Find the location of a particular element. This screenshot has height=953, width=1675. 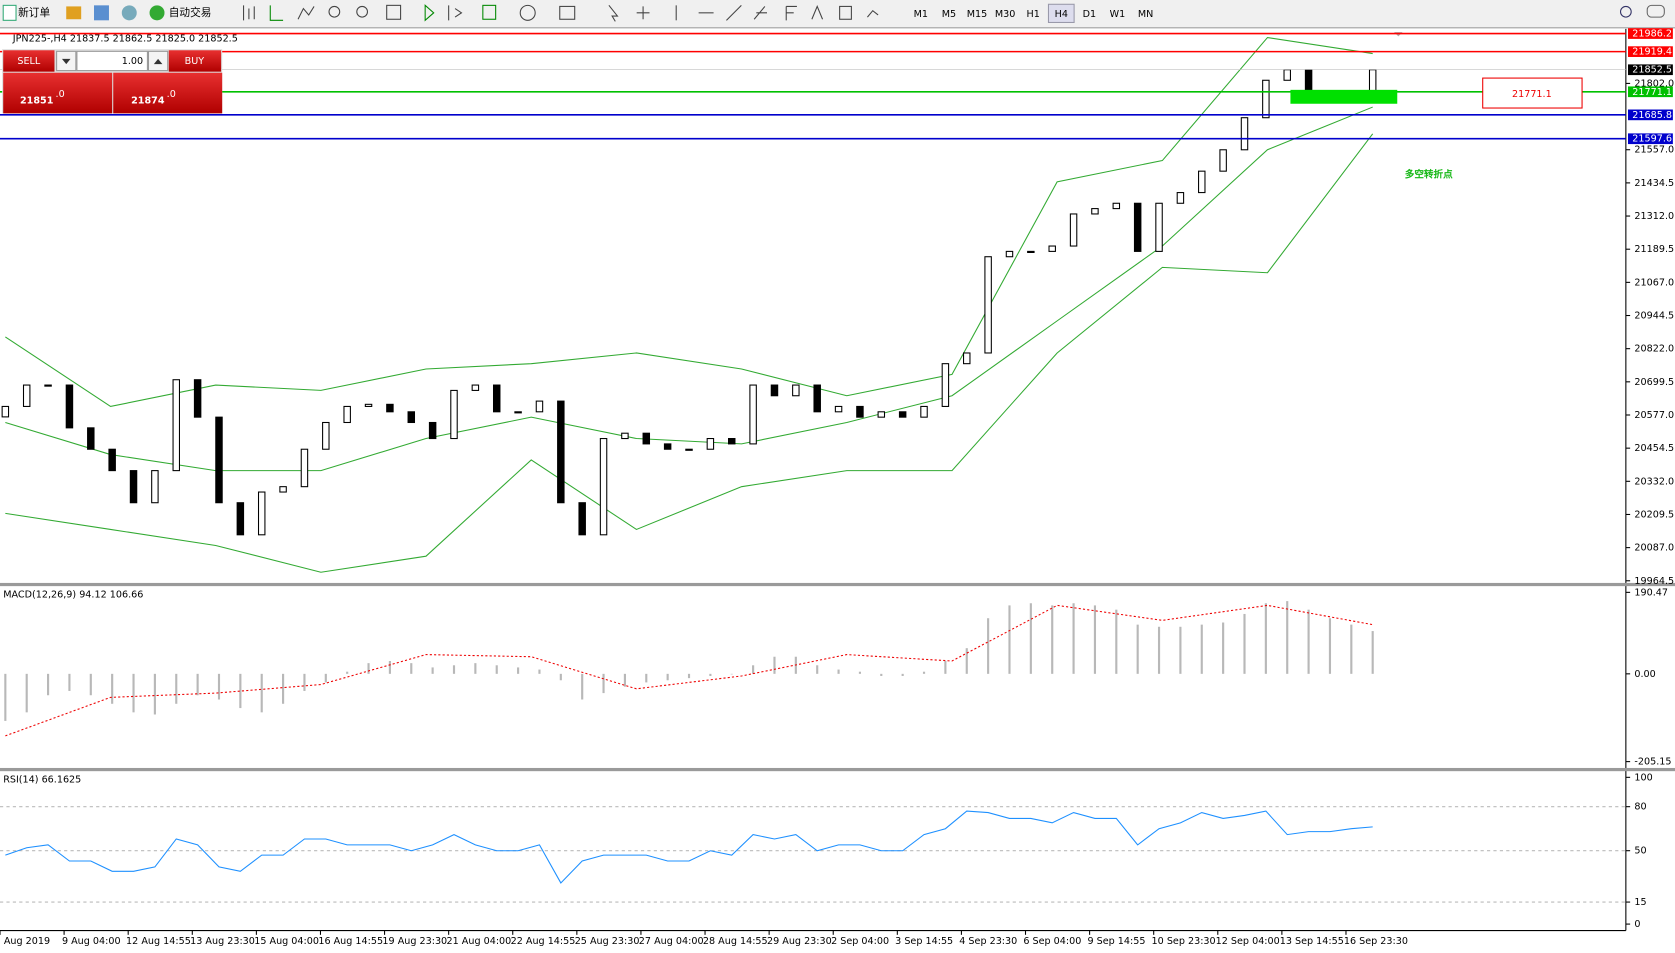

timeframe-button: M30 is located at coordinates (1005, 14).